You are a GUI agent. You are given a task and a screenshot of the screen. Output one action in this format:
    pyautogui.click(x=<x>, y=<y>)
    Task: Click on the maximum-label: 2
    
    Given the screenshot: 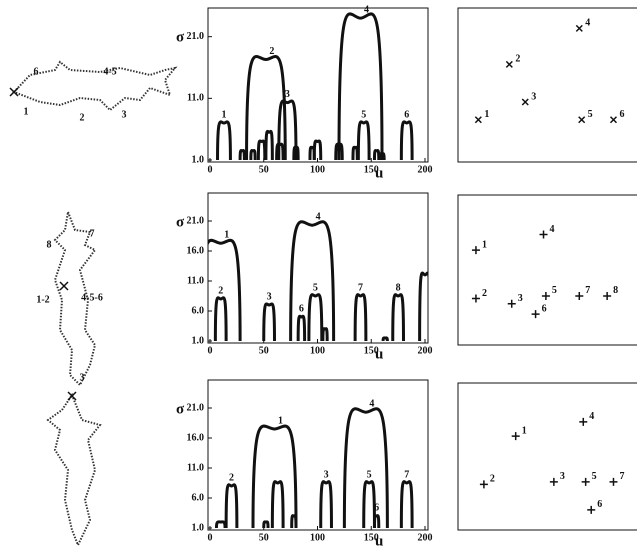 What is the action you would take?
    pyautogui.click(x=517, y=59)
    